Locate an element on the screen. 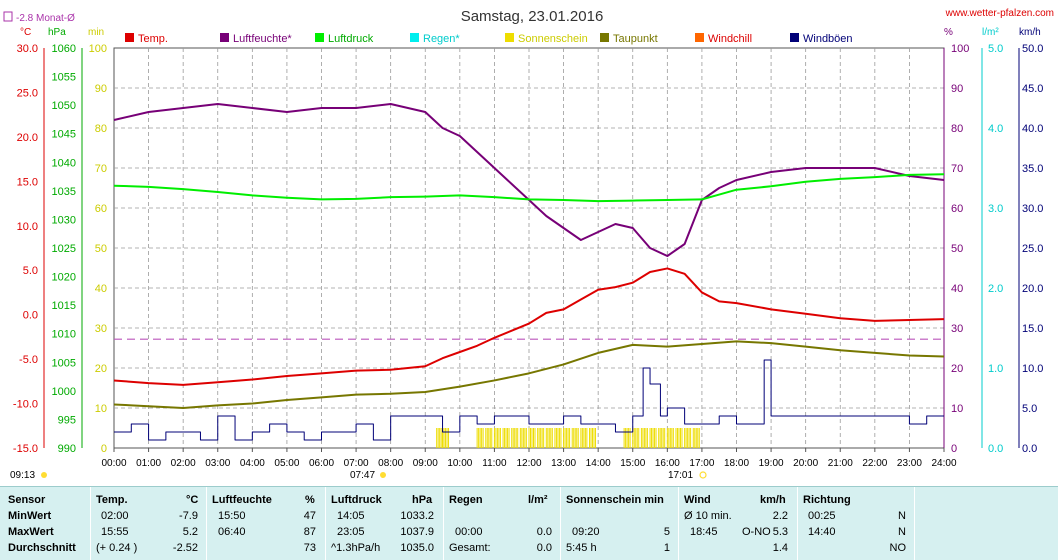 This screenshot has height=560, width=1058. avg-dir-val: NO is located at coordinates (898, 548).